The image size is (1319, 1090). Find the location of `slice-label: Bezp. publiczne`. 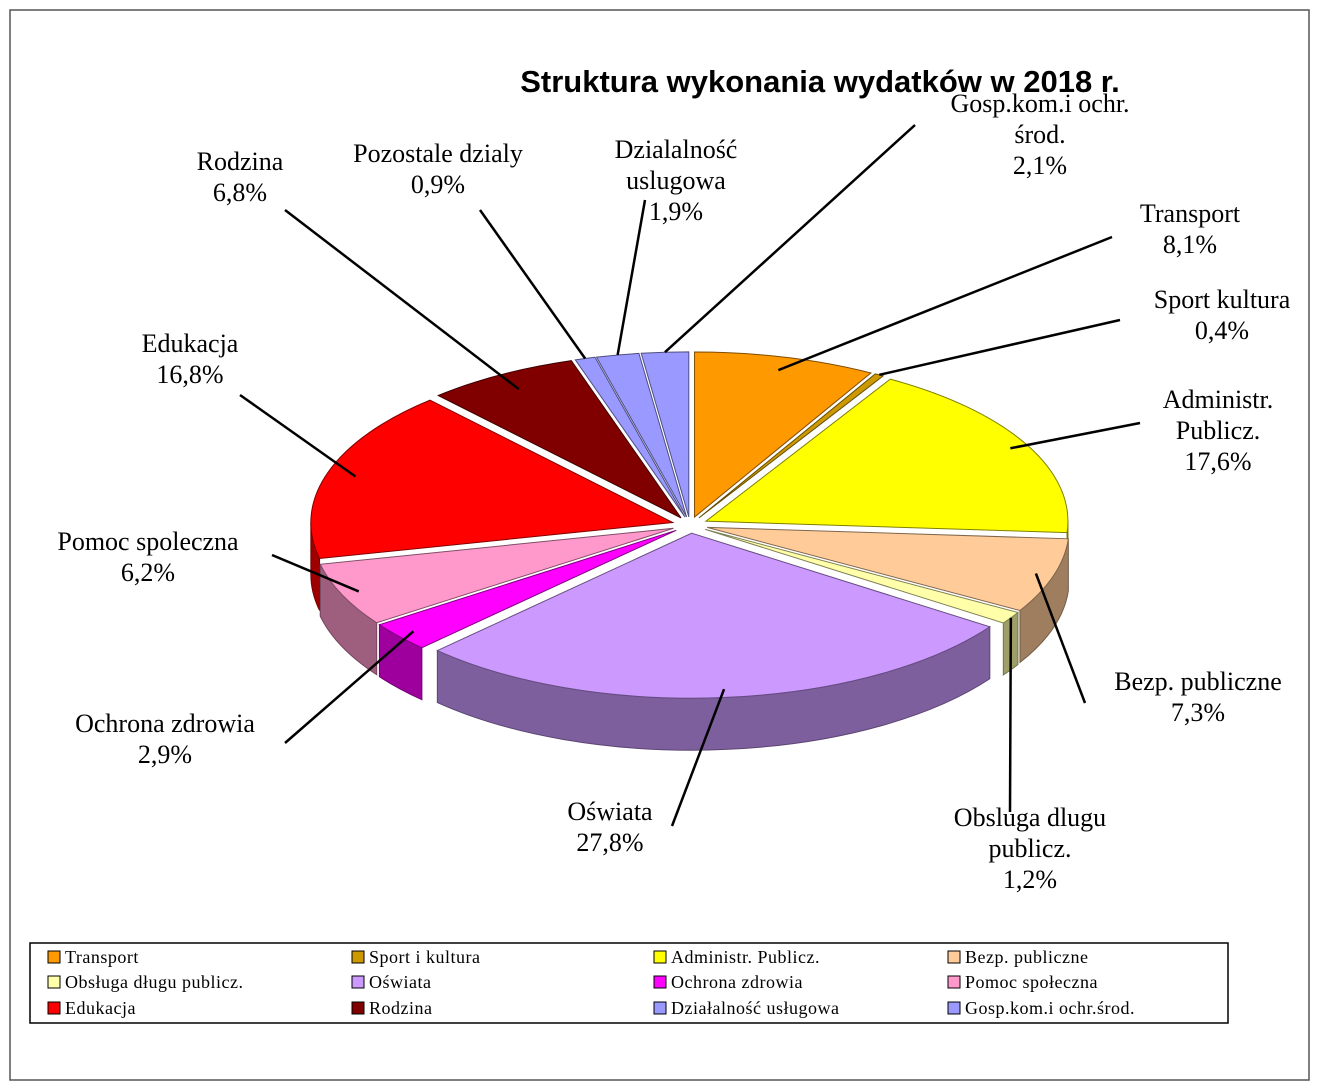

slice-label: Bezp. publiczne is located at coordinates (1198, 681).